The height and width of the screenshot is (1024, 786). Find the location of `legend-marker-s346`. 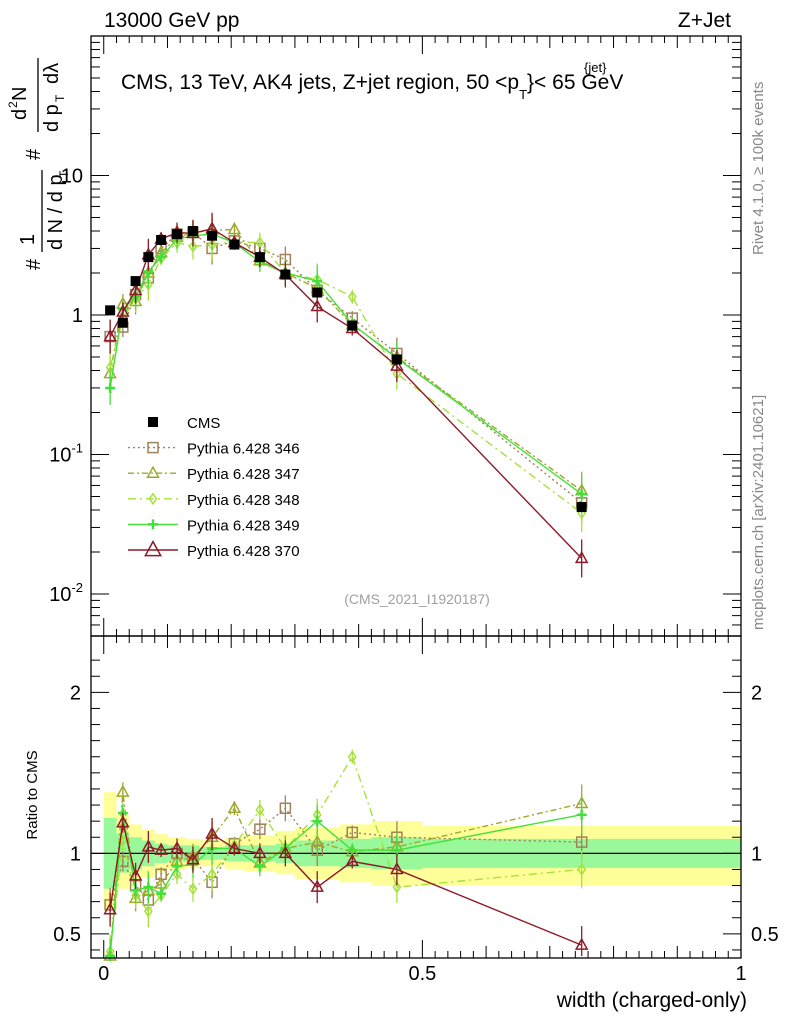

legend-marker-s346 is located at coordinates (153, 447).